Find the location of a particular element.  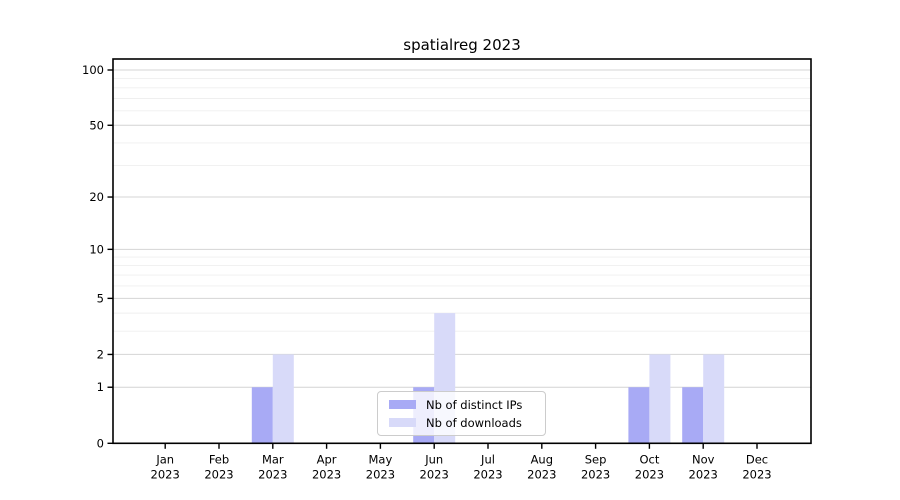

x-tick-label-month: Dec is located at coordinates (757, 459).